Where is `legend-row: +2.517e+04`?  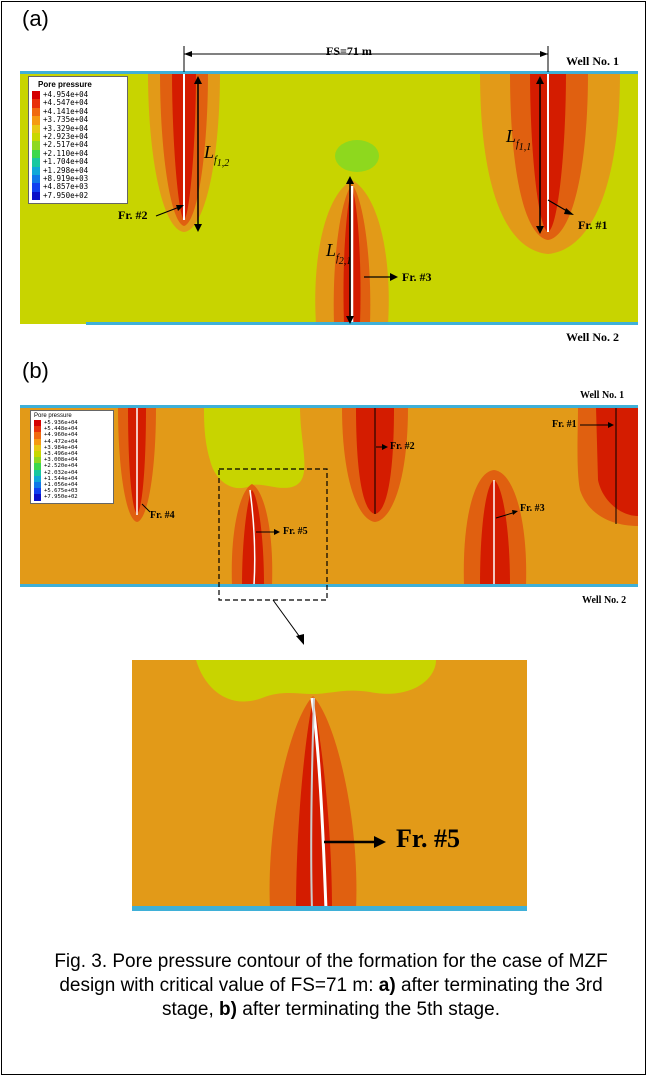
legend-row: +2.517e+04 is located at coordinates (78, 145).